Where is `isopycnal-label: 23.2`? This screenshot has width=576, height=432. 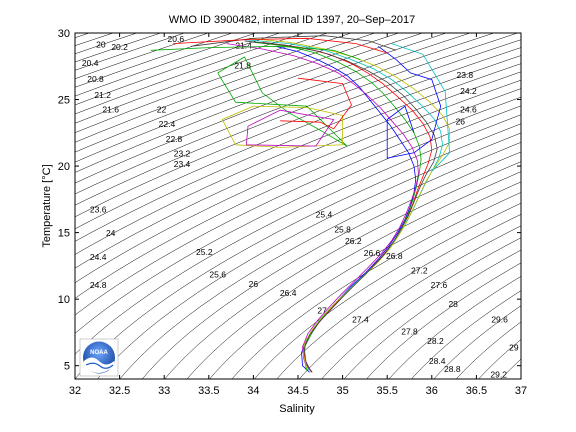
isopycnal-label: 23.2 is located at coordinates (182, 153).